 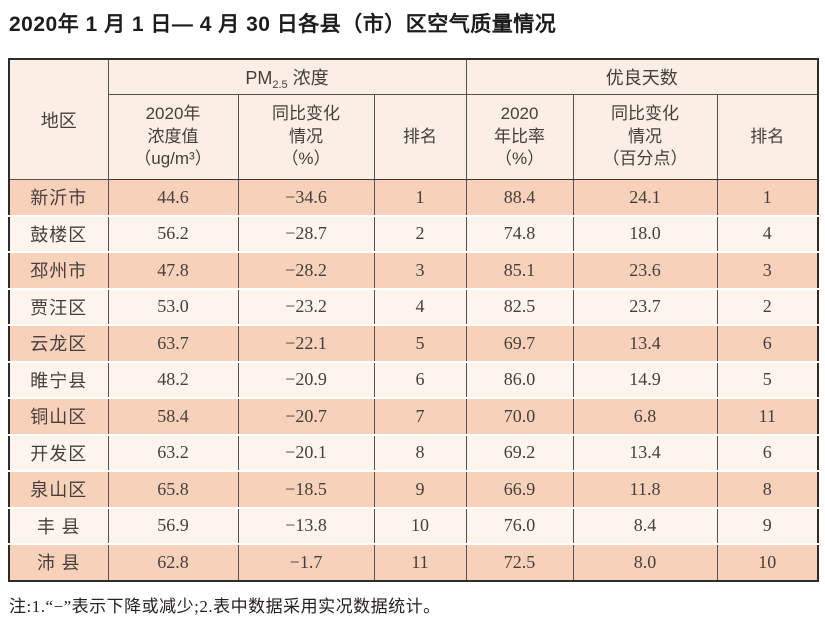 What do you see at coordinates (58, 489) in the screenshot?
I see `cell-region: 泉山区` at bounding box center [58, 489].